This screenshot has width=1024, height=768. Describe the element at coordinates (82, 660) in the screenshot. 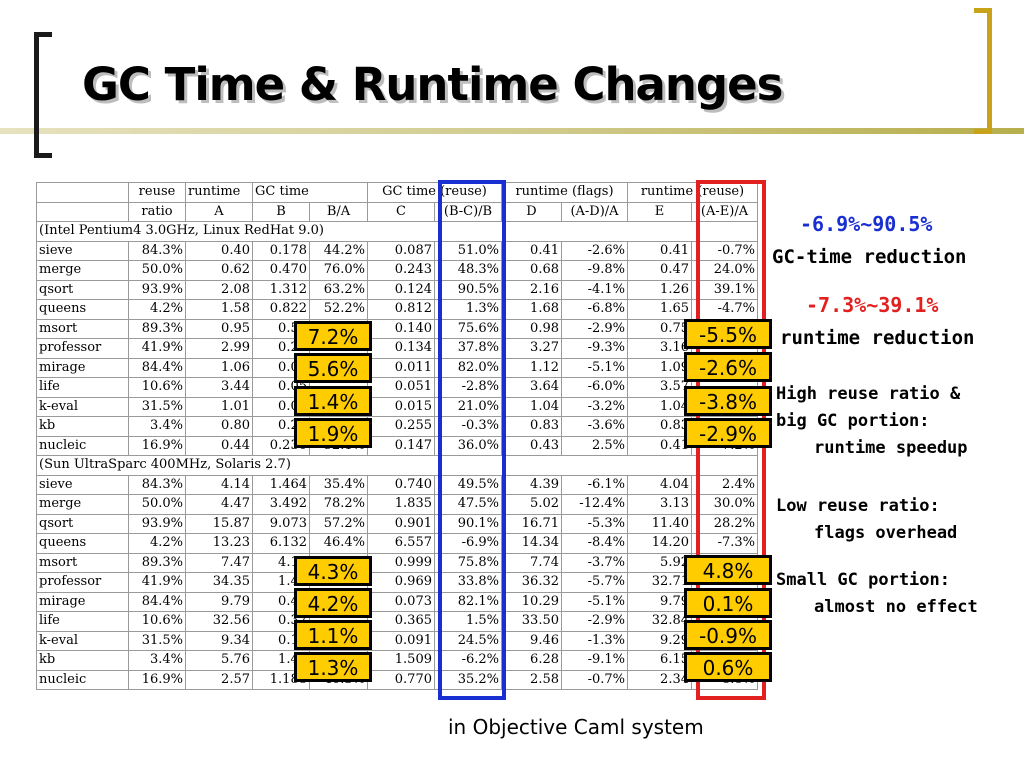

I see `benchmark-name: kb` at that location.